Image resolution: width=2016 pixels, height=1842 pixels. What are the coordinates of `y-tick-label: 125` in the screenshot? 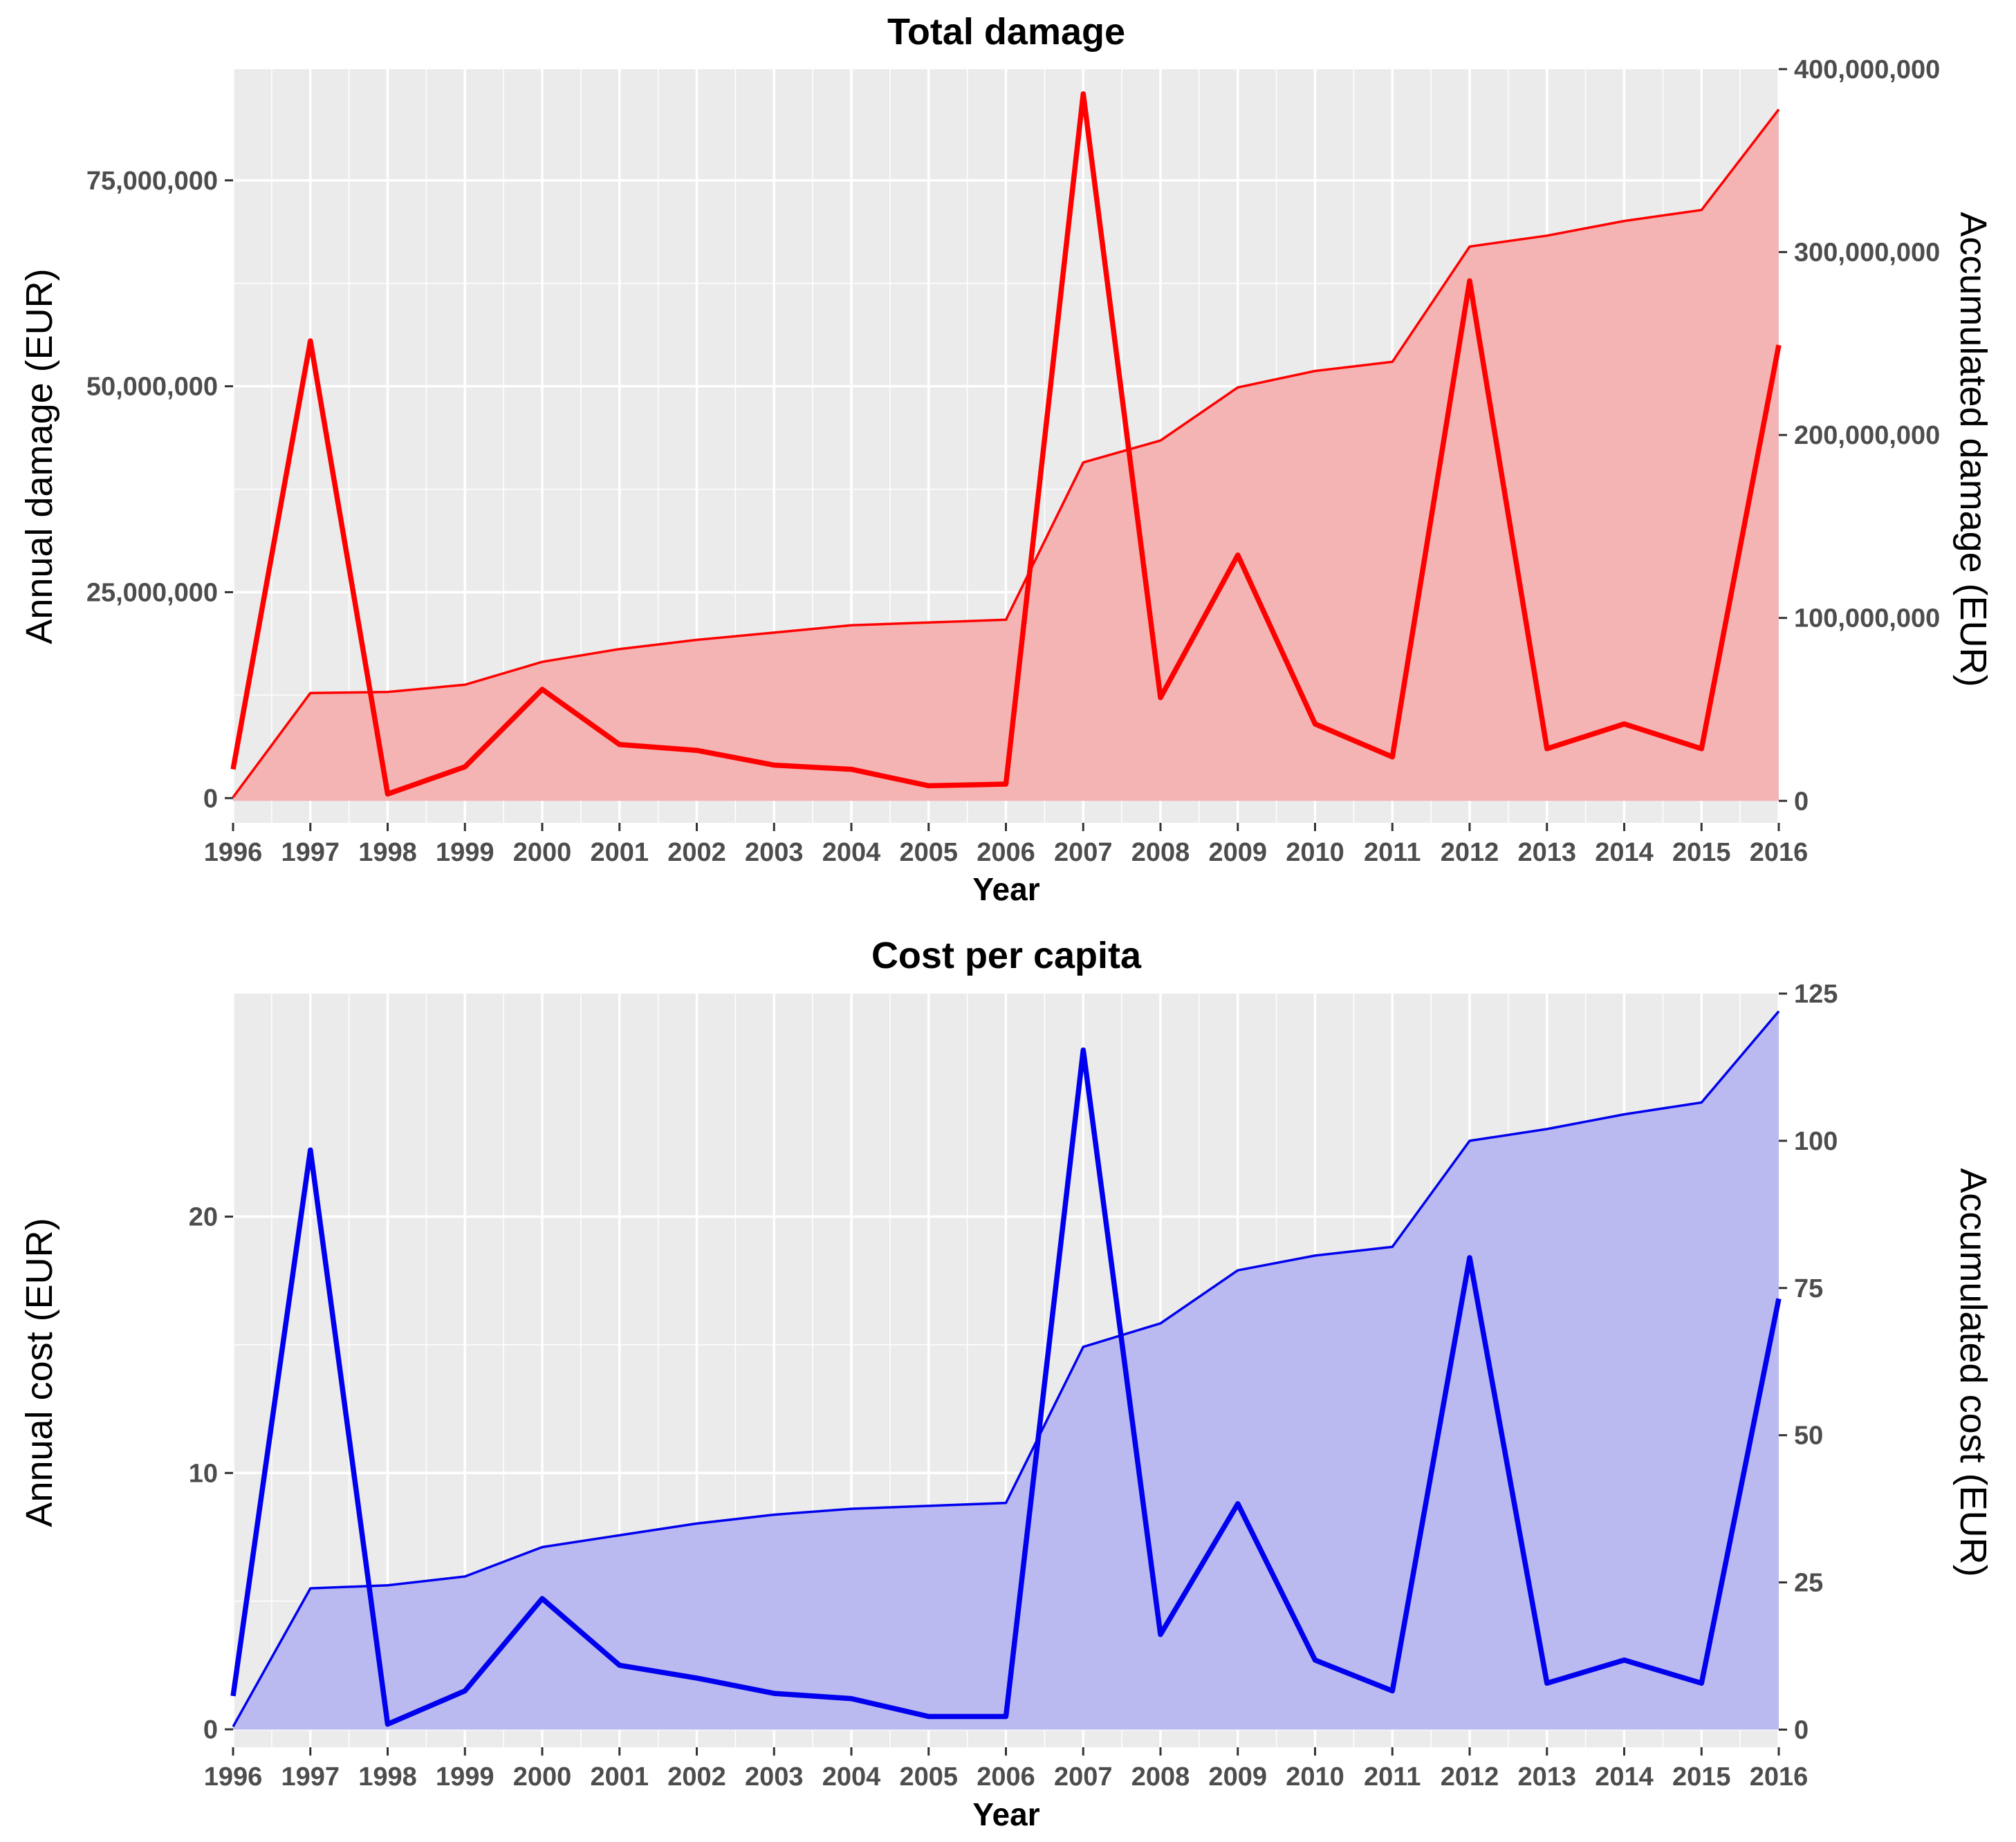 It's located at (1816, 994).